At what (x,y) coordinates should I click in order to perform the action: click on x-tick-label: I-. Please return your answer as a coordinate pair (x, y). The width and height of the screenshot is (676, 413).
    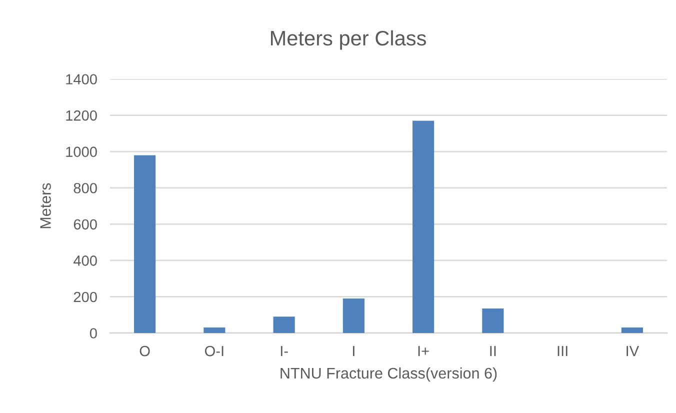
    Looking at the image, I should click on (284, 351).